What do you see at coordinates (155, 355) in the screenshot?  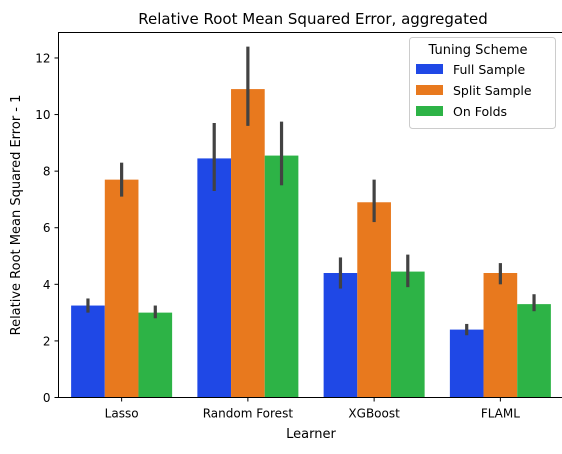 I see `bar-on-folds-lasso` at bounding box center [155, 355].